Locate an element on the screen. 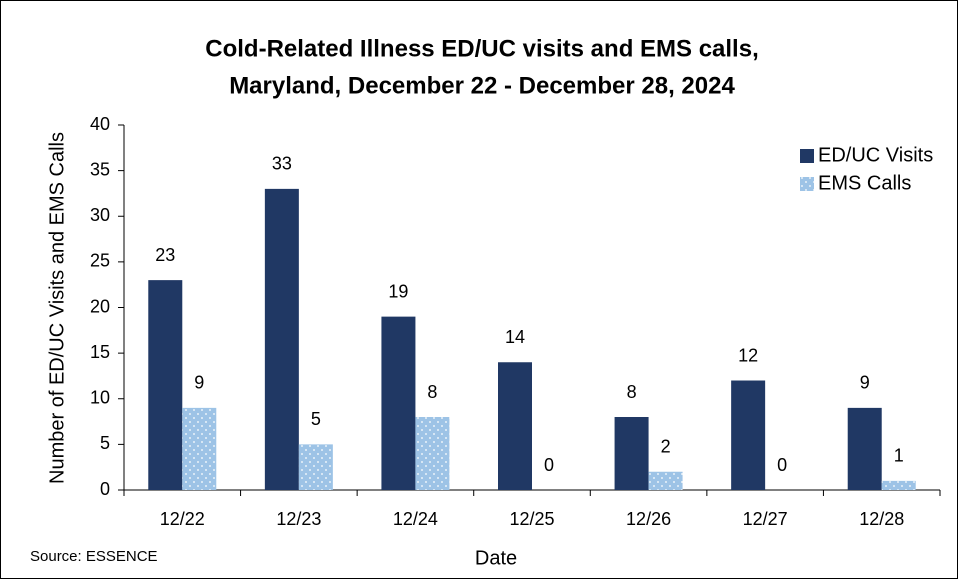 The height and width of the screenshot is (579, 958). y-tick-label: 0 is located at coordinates (105, 489).